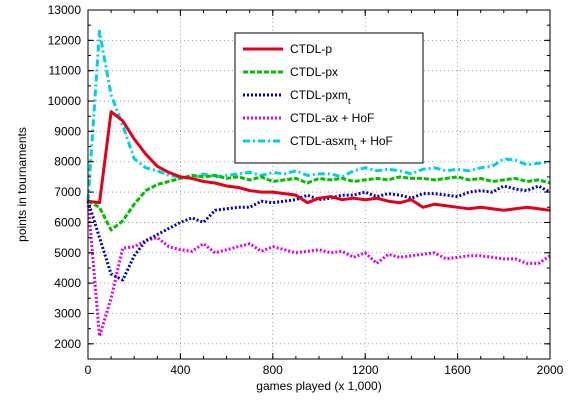 The height and width of the screenshot is (400, 574). Describe the element at coordinates (65, 101) in the screenshot. I see `y-tick-label: 10000` at that location.